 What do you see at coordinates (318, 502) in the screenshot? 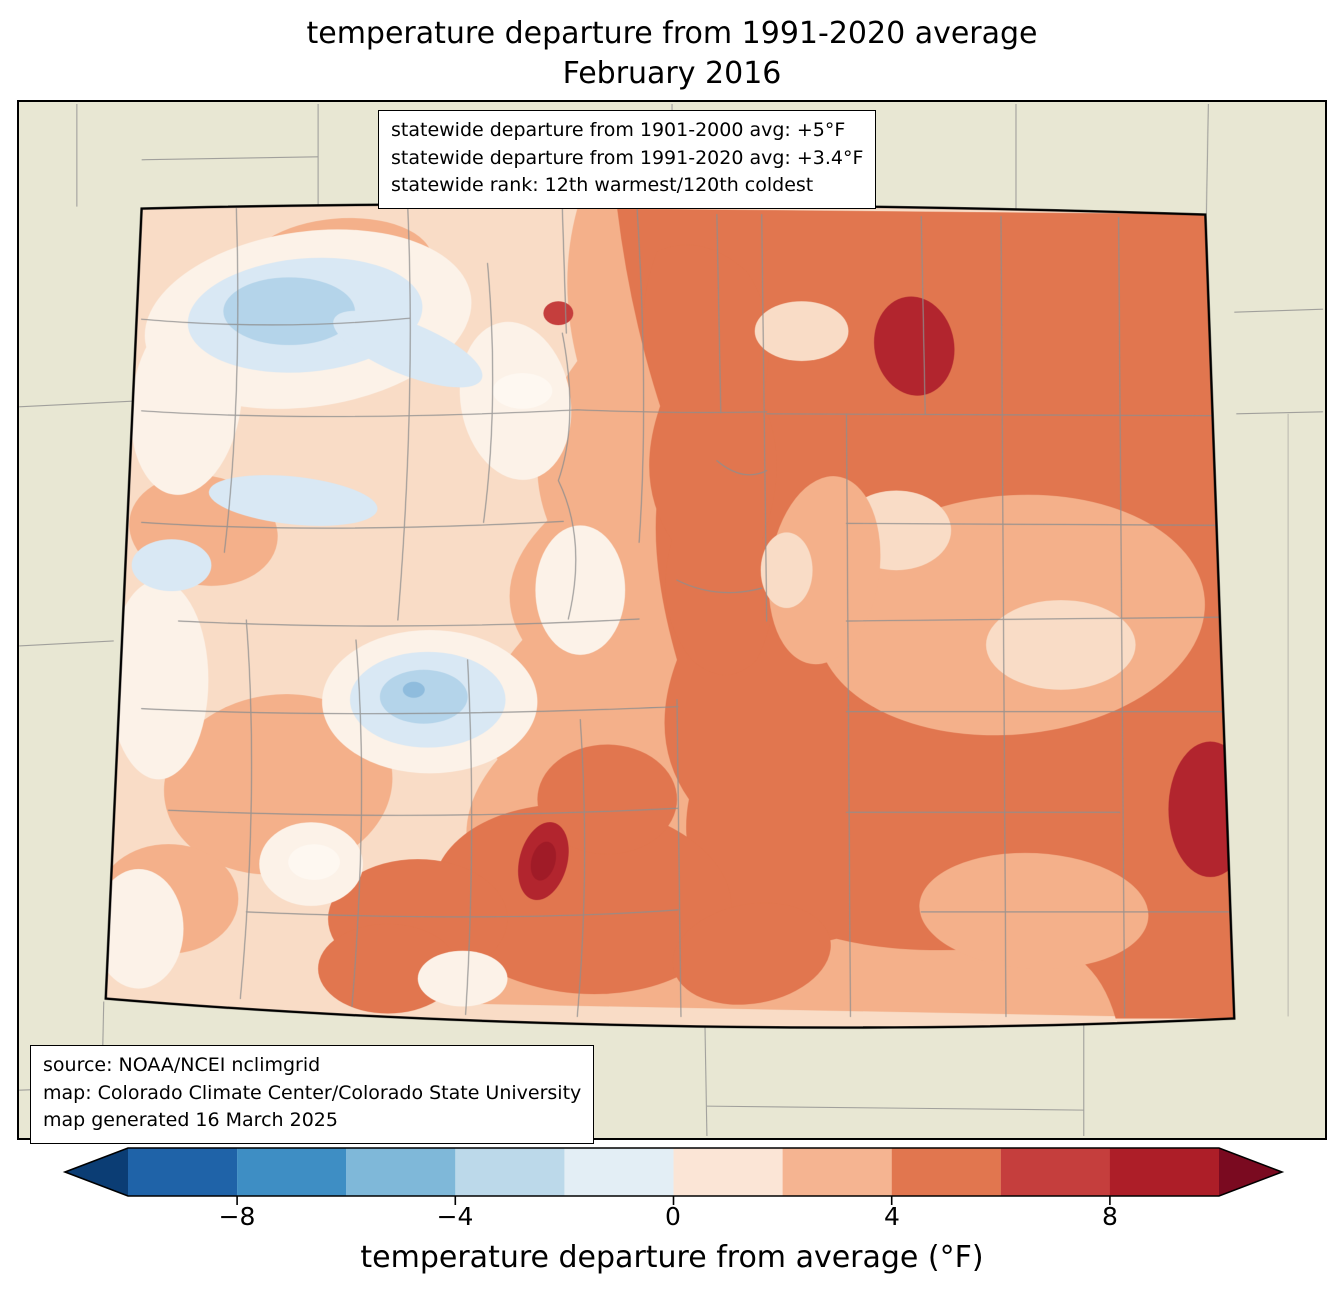
I see `contour-level-blue` at bounding box center [318, 502].